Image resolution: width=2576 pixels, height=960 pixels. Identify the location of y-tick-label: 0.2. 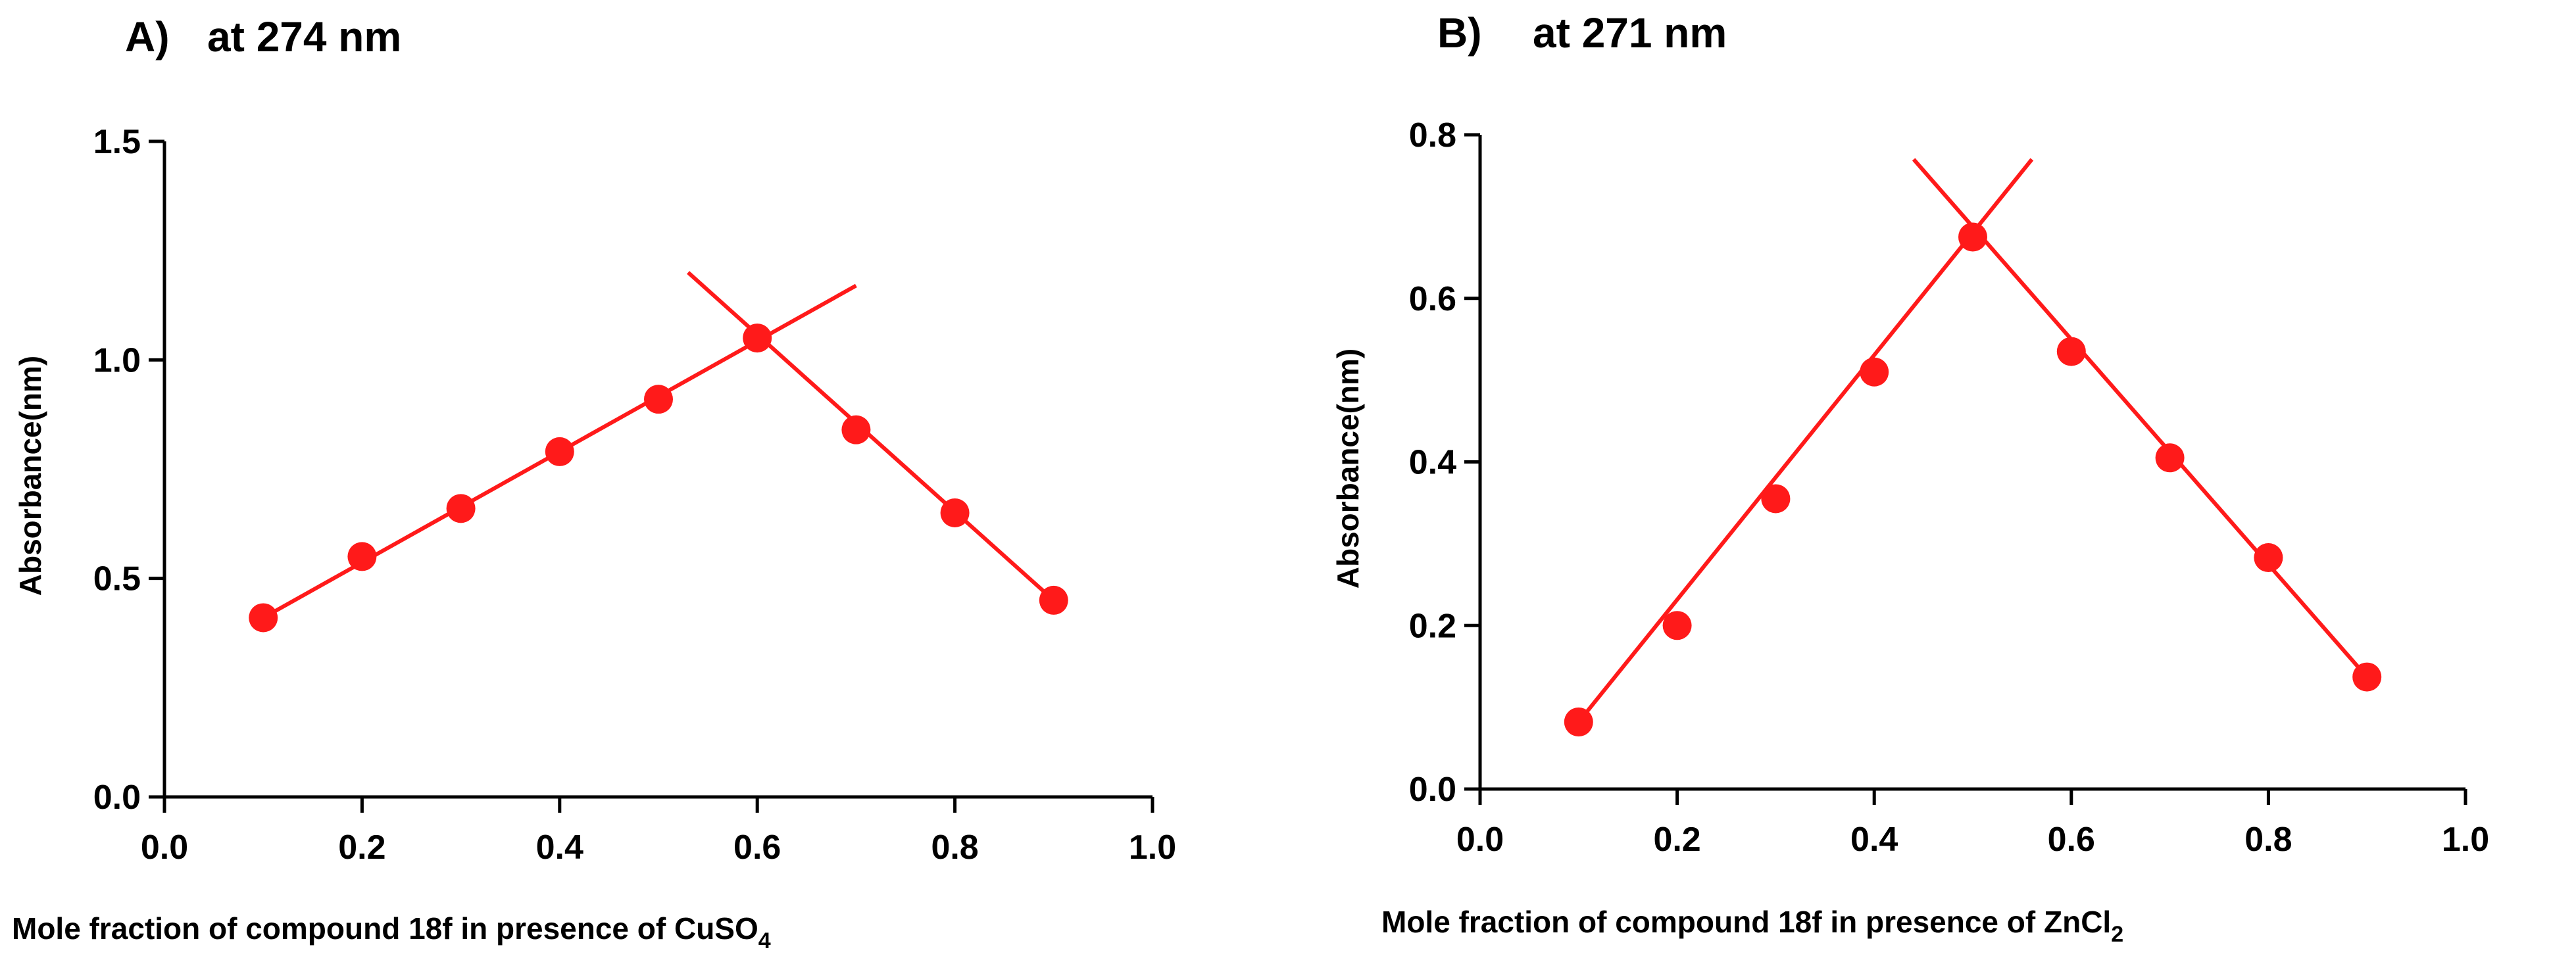
(1432, 626).